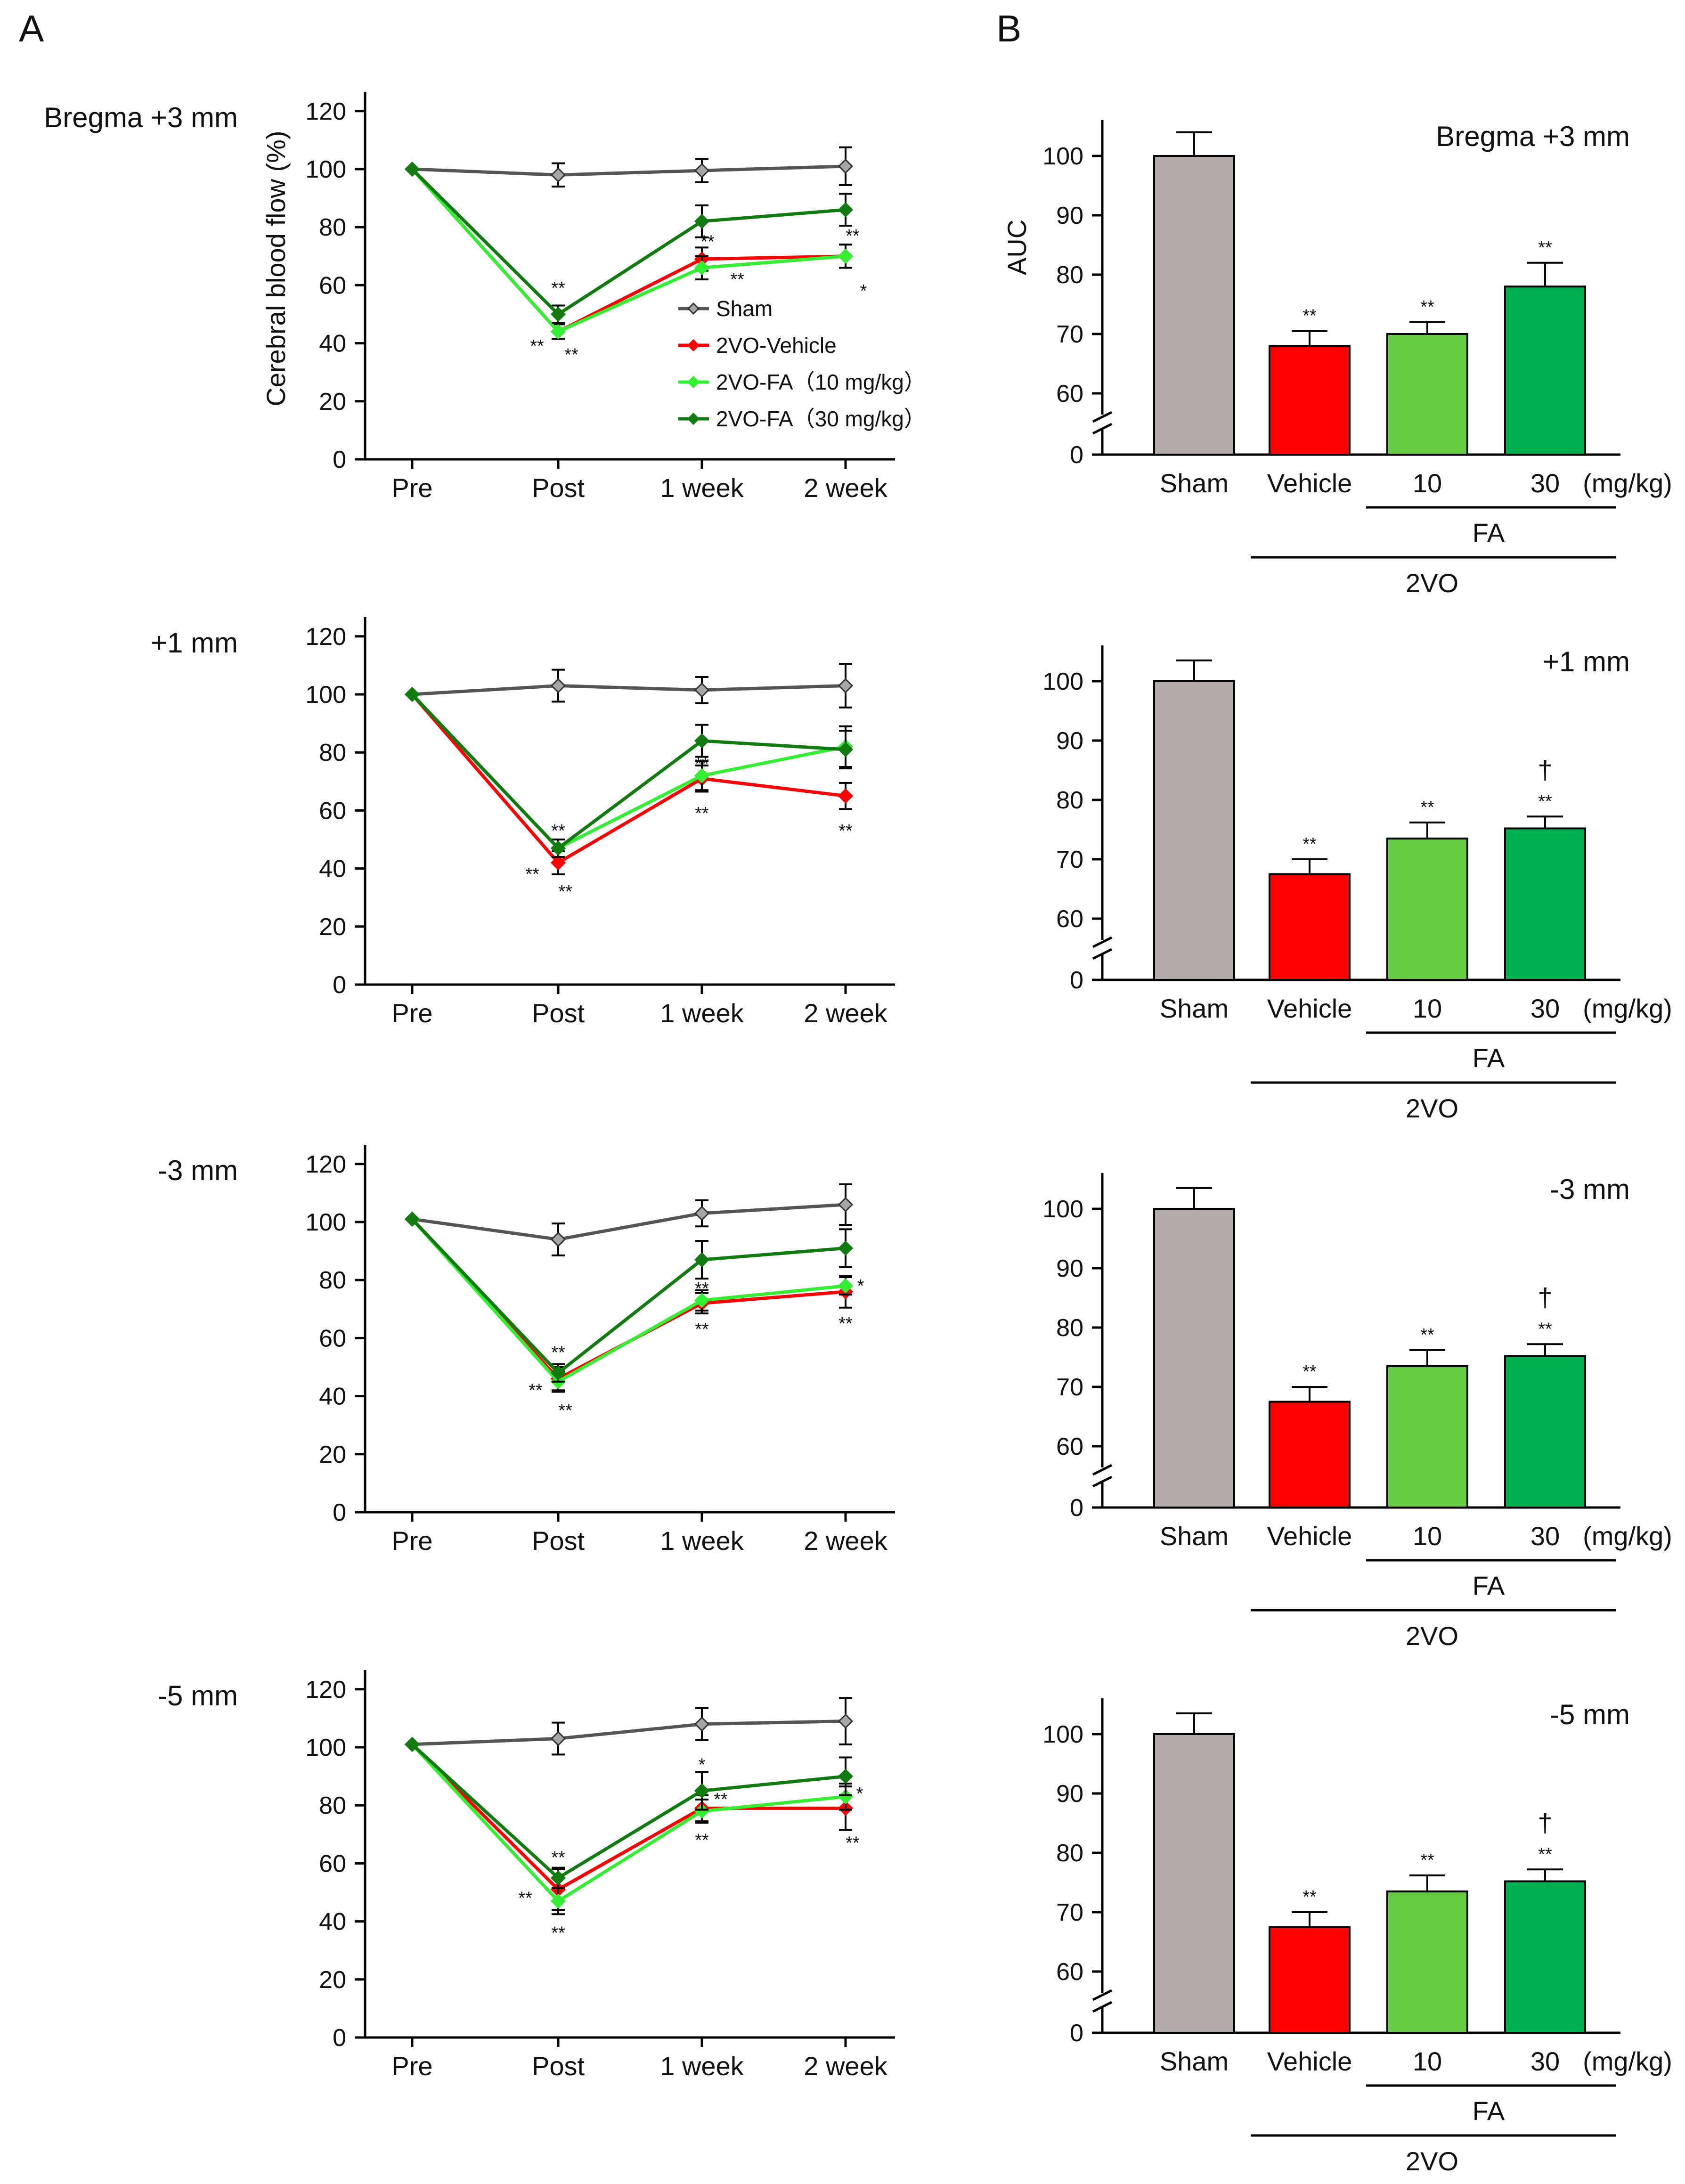 The height and width of the screenshot is (2184, 1685). What do you see at coordinates (821, 419) in the screenshot?
I see `legend-label: 2VO-FA（30 mg/kg）` at bounding box center [821, 419].